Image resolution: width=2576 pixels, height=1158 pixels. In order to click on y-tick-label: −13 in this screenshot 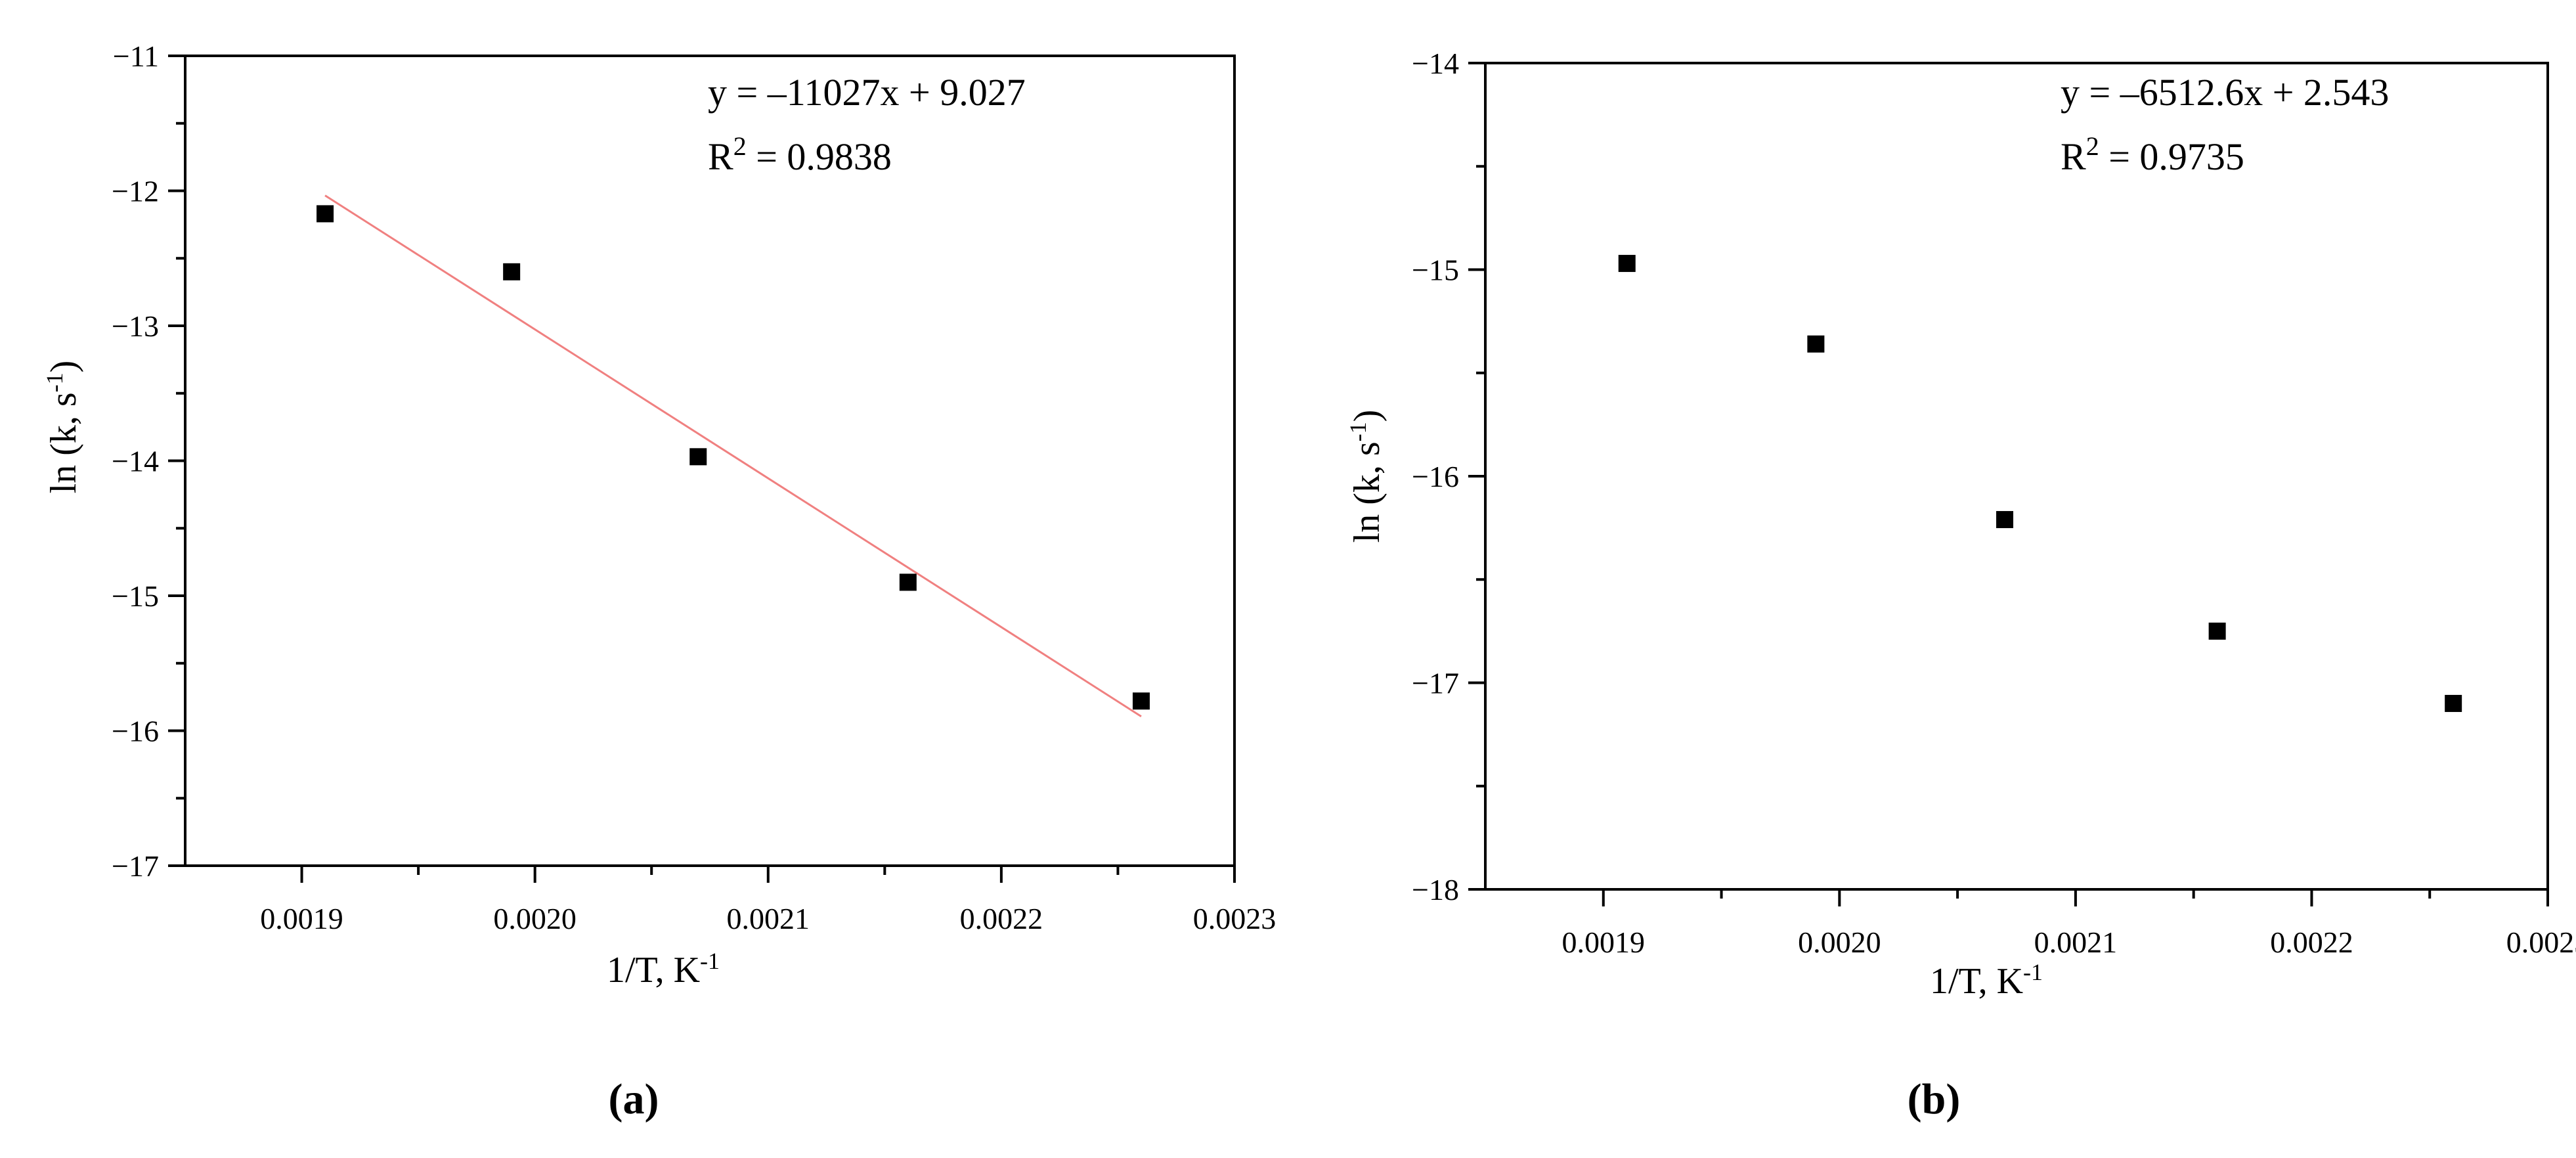, I will do `click(136, 326)`.